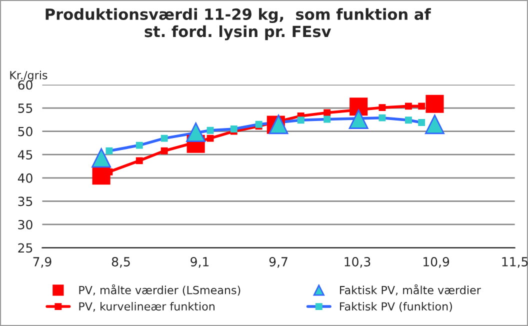 The width and height of the screenshot is (528, 326). I want to click on y-tick-label: 30, so click(25, 225).